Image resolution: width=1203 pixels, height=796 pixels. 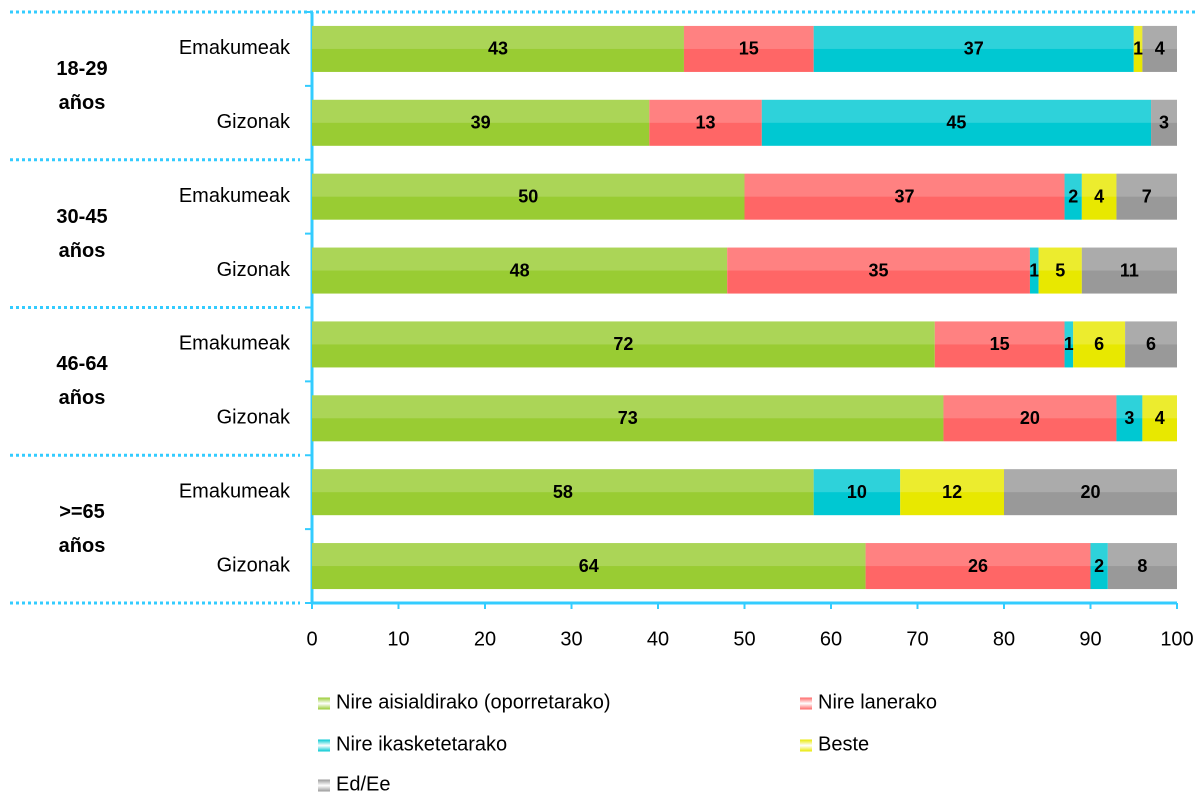 I want to click on value-label: 20, so click(x=1090, y=492).